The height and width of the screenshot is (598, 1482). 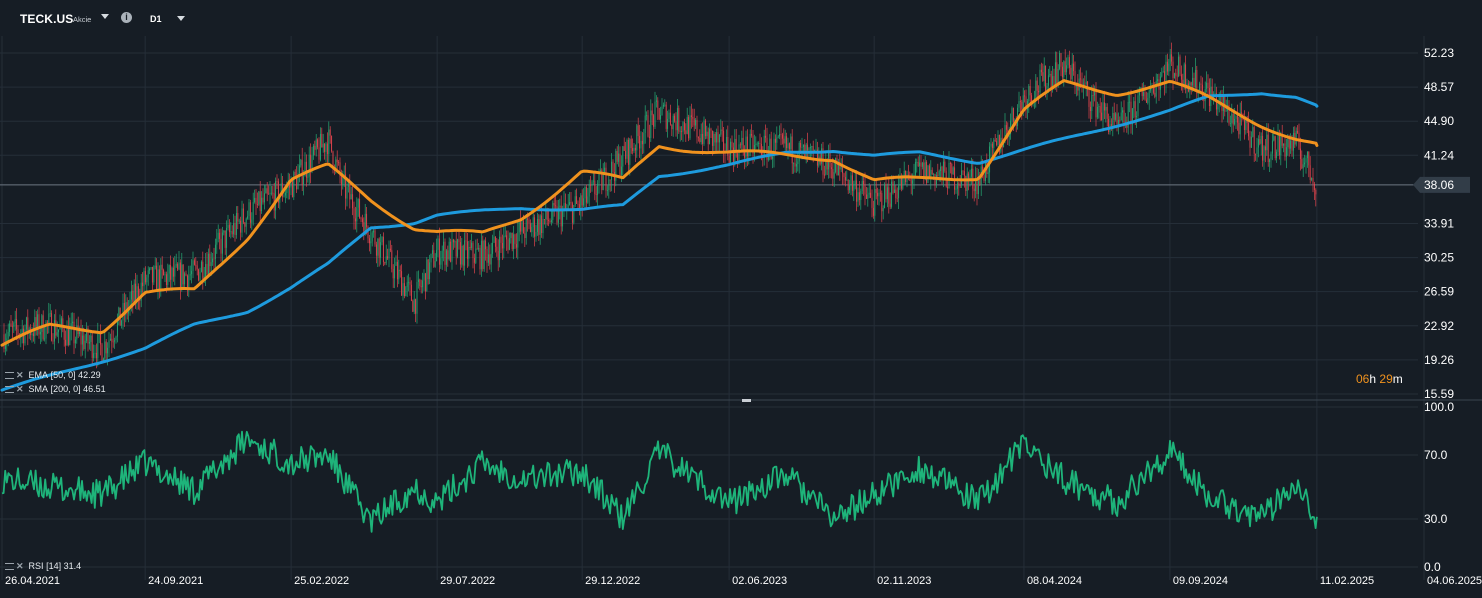 What do you see at coordinates (156, 19) in the screenshot?
I see `timeframe-label: D1` at bounding box center [156, 19].